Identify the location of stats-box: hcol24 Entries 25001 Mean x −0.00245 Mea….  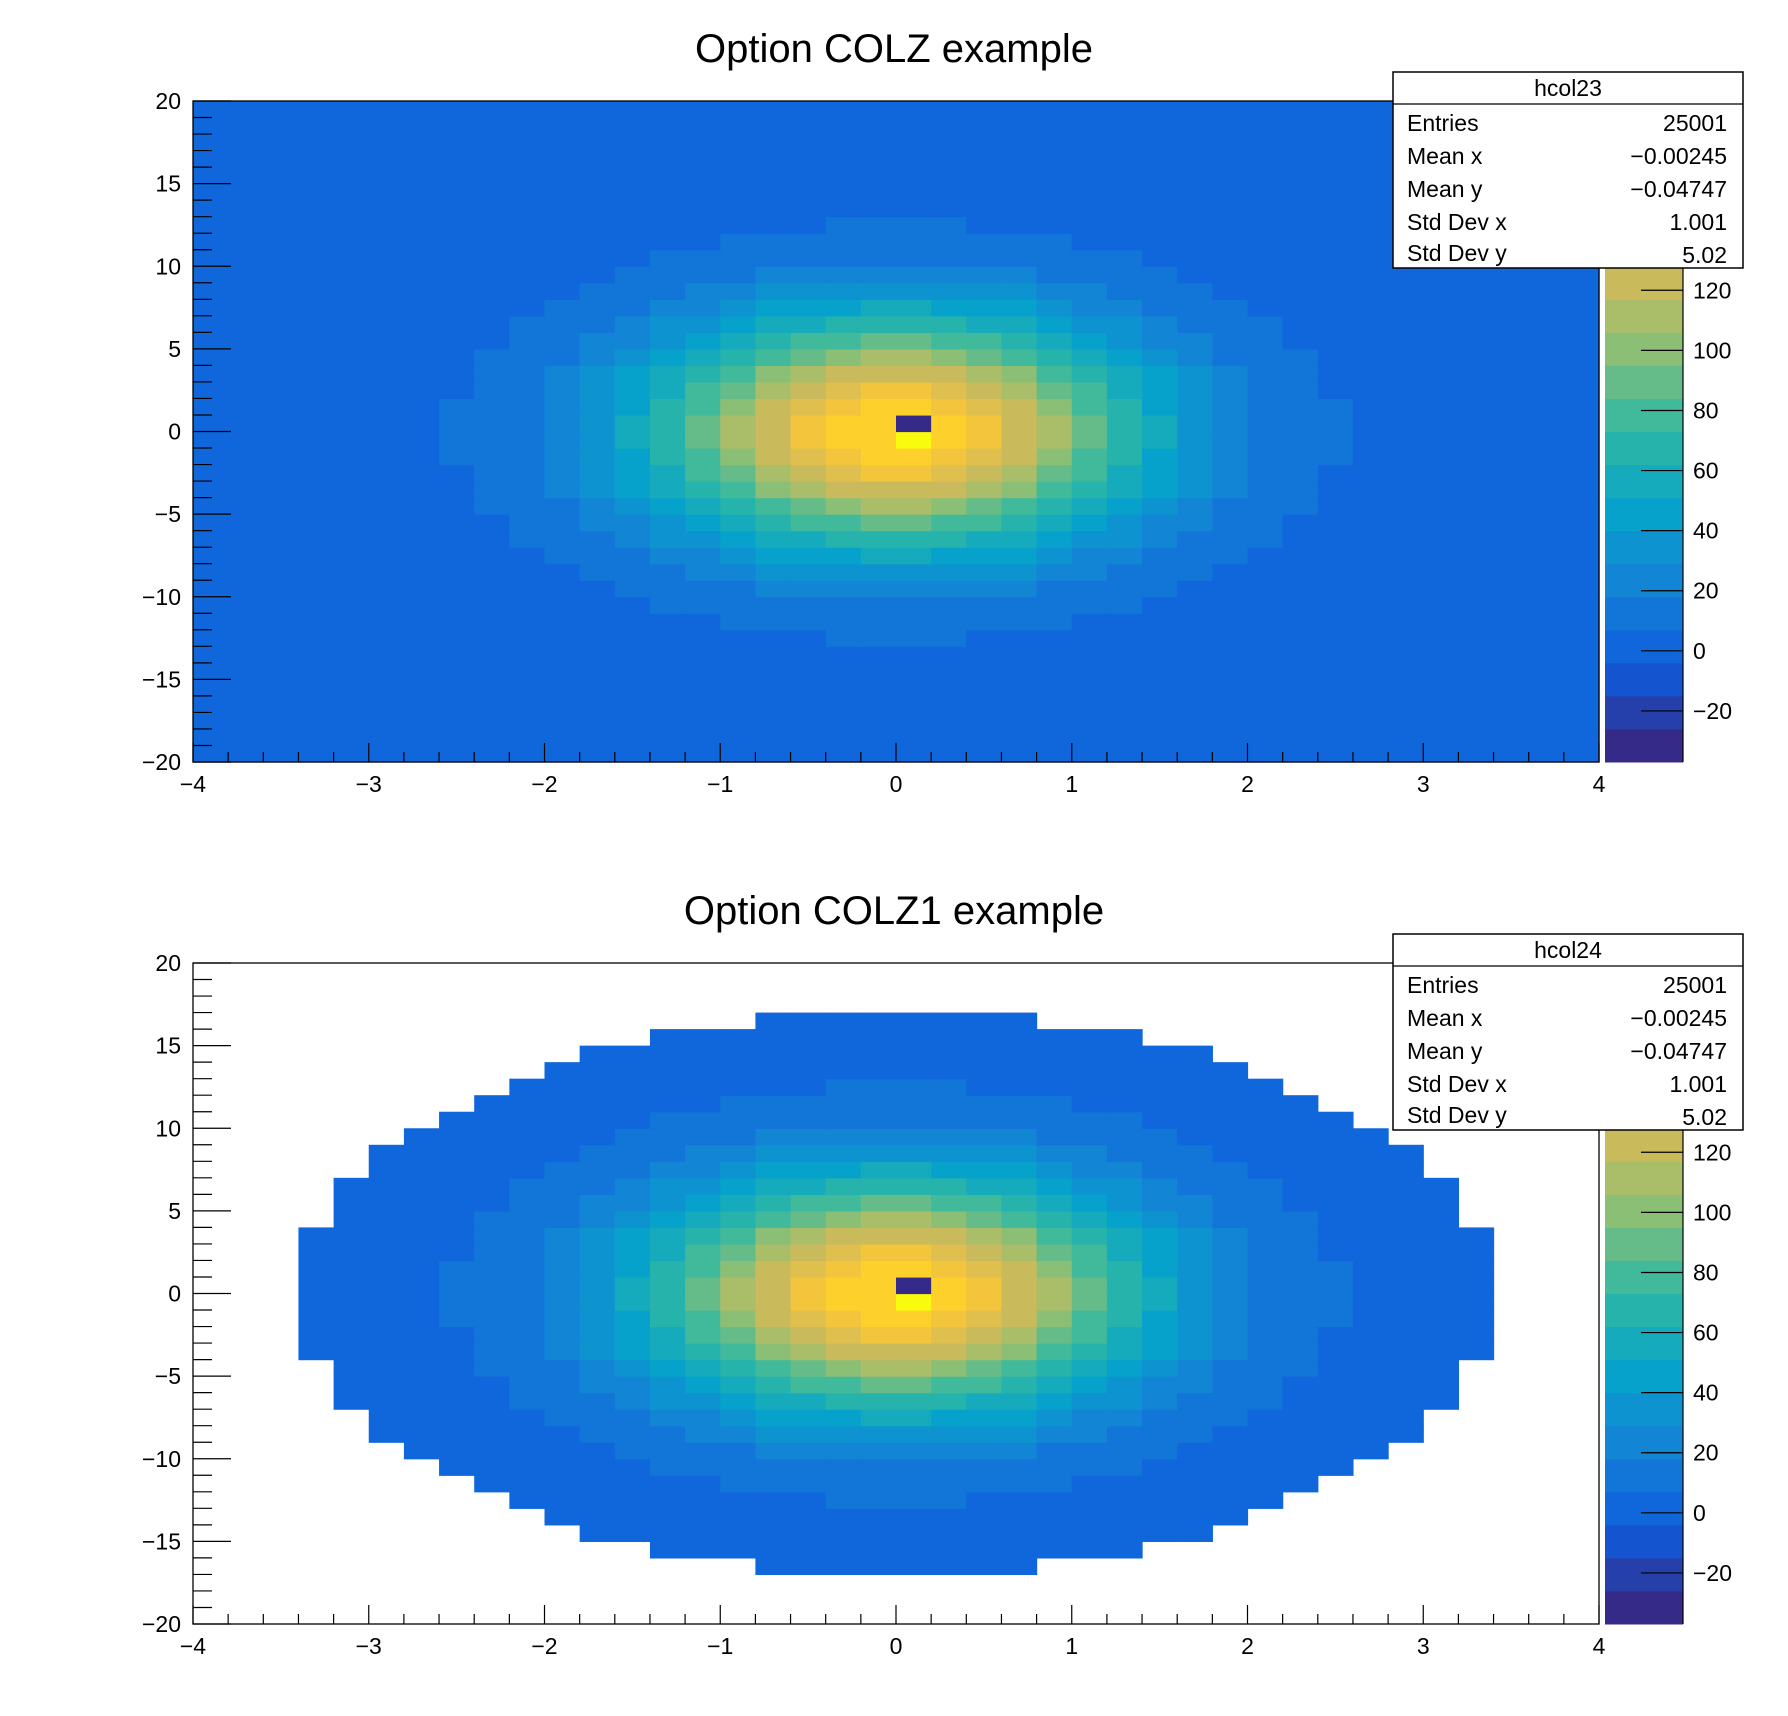
(1568, 1032).